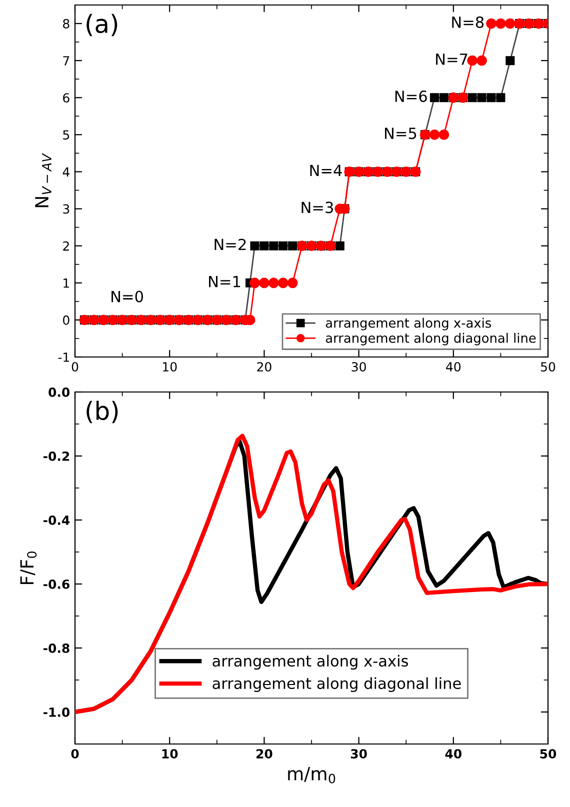 Image resolution: width=570 pixels, height=807 pixels. What do you see at coordinates (411, 96) in the screenshot?
I see `annotation: N=6` at bounding box center [411, 96].